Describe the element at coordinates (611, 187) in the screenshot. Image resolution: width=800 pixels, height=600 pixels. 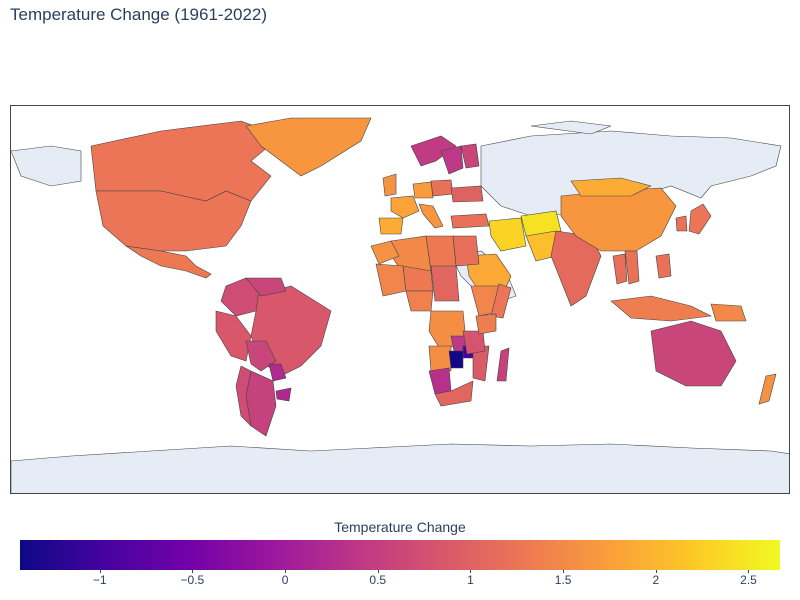
I see `region-mongolia: Mongolia: 1.9` at that location.